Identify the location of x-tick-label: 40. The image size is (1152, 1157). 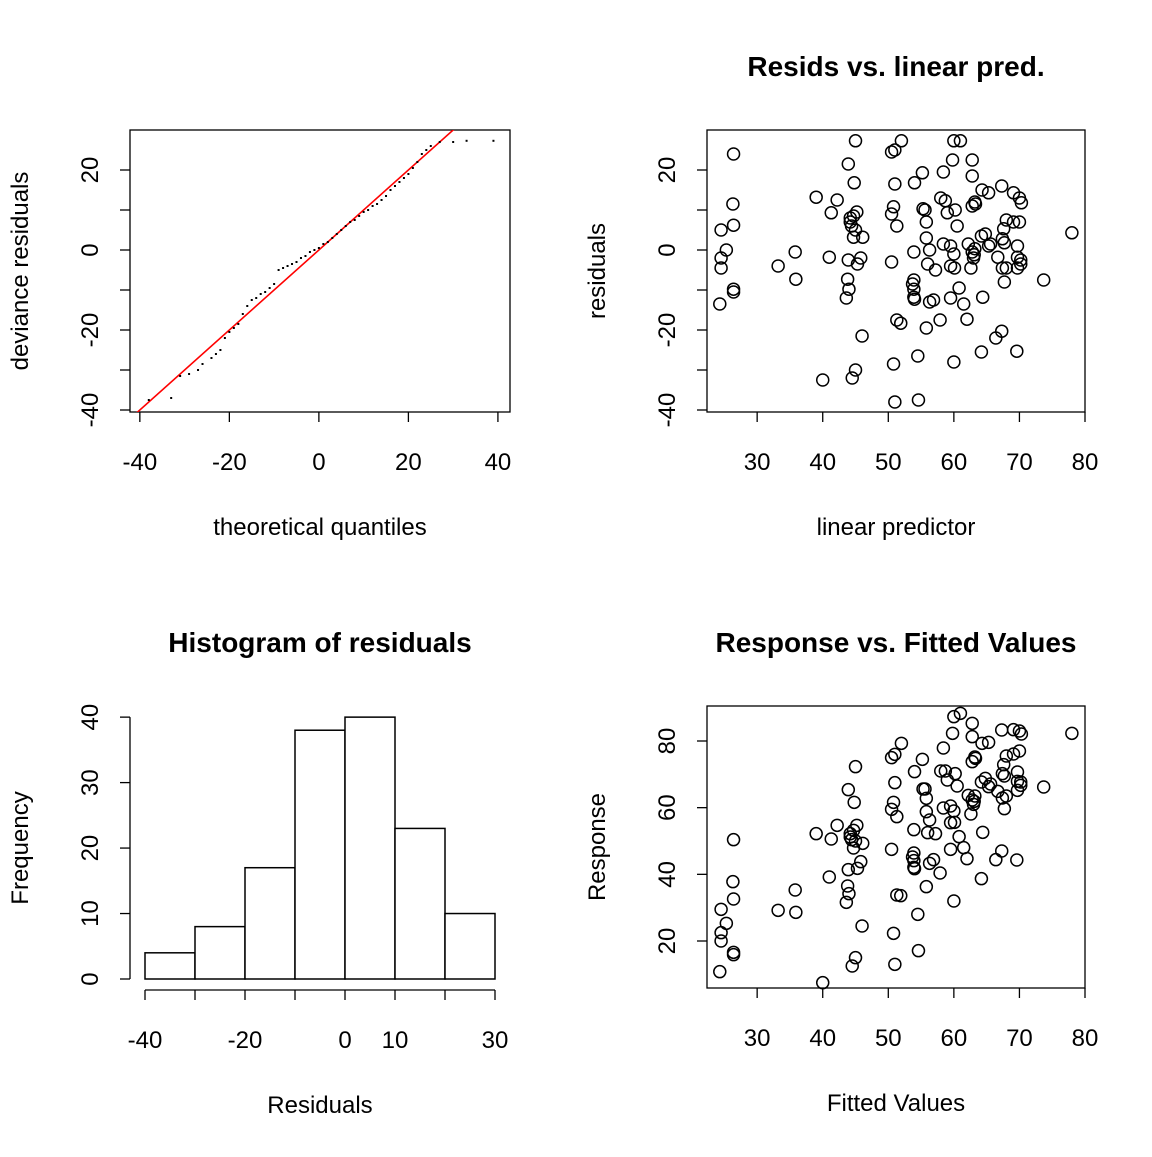
(498, 462).